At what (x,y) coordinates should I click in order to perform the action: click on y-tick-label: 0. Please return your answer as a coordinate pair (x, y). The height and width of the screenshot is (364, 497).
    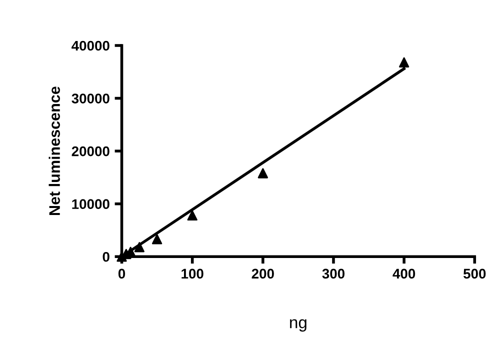
    Looking at the image, I should click on (106, 257).